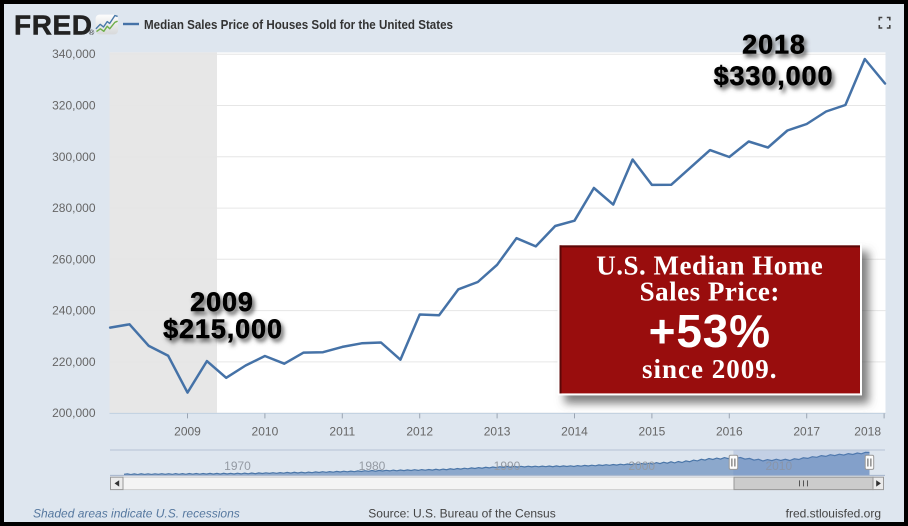  I want to click on svg-text: 260,000, so click(74, 259).